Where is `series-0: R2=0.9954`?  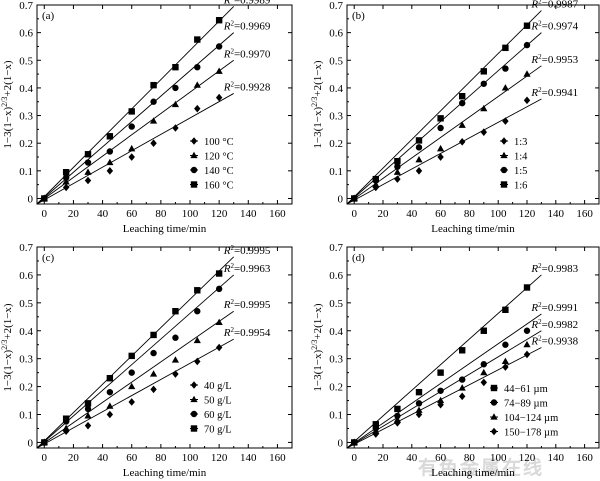
series-0: R2=0.9954 is located at coordinates (153, 387).